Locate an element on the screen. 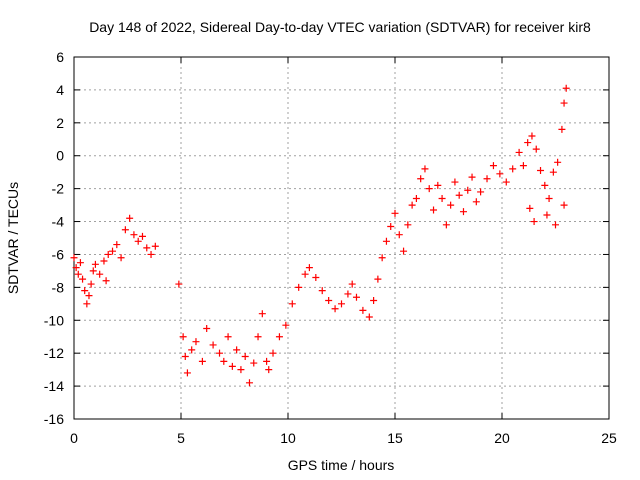  x-tick-label: 0 is located at coordinates (74, 438).